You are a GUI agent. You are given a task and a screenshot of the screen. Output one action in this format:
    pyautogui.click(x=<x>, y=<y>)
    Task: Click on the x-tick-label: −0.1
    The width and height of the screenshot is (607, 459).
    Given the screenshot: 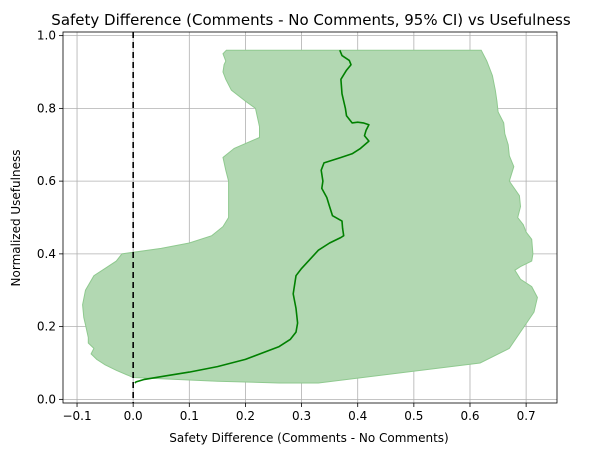 What is the action you would take?
    pyautogui.click(x=76, y=416)
    